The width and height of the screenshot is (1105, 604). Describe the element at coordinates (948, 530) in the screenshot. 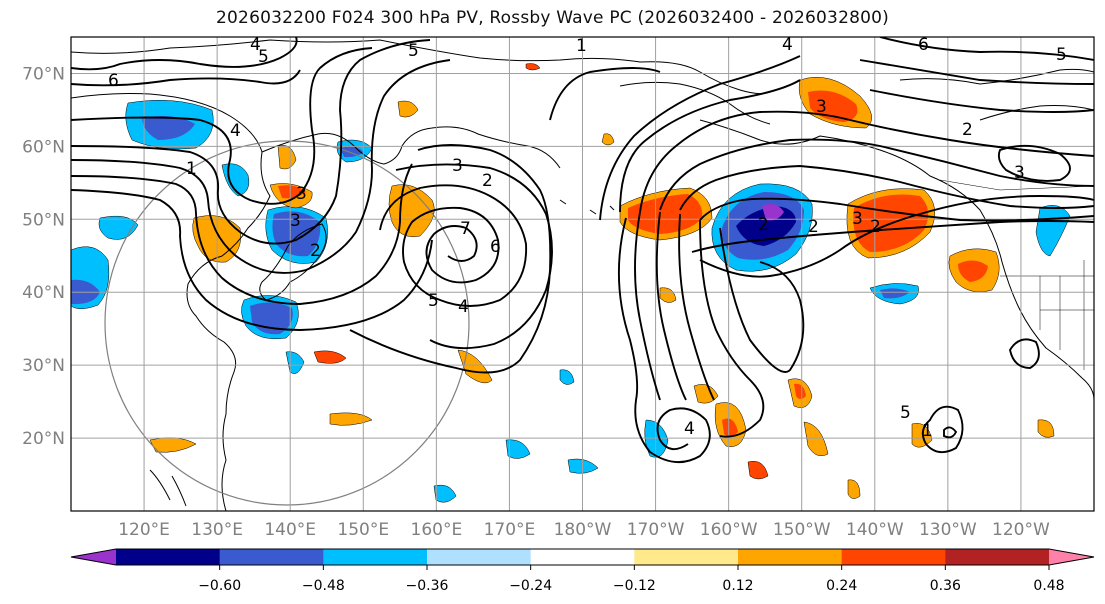

I see `longitude-label: 130°W` at that location.